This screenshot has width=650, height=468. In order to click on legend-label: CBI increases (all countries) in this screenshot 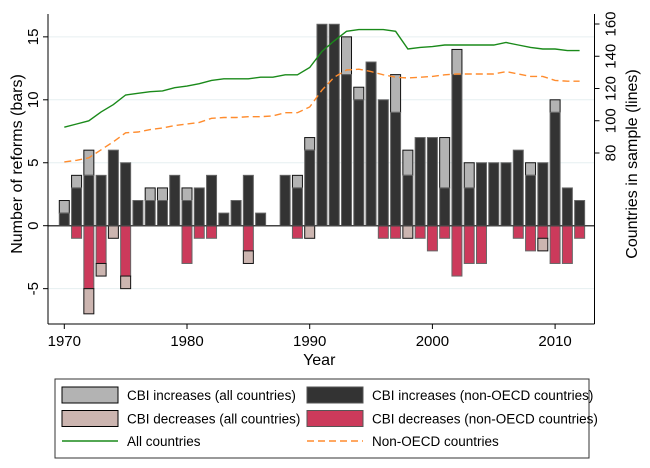, I will do `click(211, 395)`.